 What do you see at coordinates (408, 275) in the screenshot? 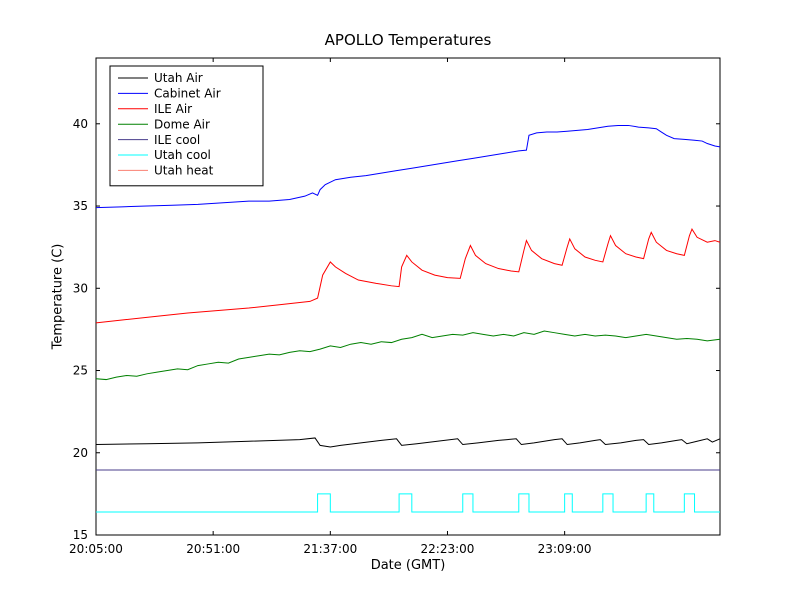
I see `series-ile-air` at bounding box center [408, 275].